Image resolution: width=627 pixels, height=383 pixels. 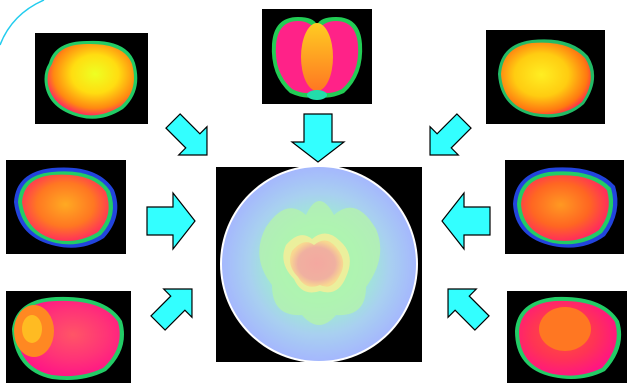 I want to click on arrow-from-bottom-right, so click(x=468, y=309).